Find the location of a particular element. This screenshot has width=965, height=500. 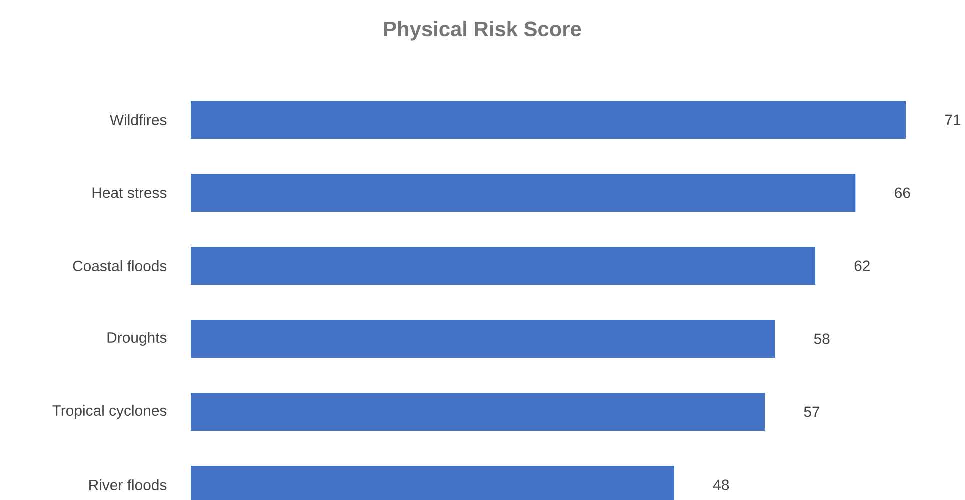

data-label: 48 is located at coordinates (721, 485).